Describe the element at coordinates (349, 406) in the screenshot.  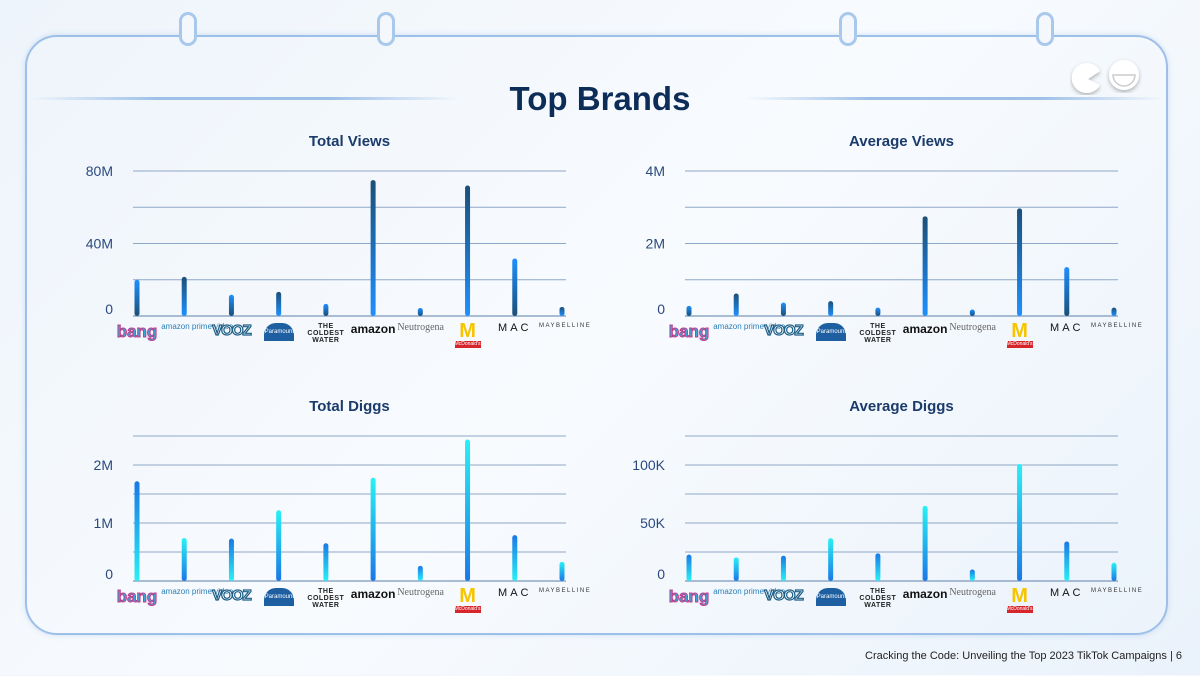
I see `chart-title: Total Diggs` at that location.